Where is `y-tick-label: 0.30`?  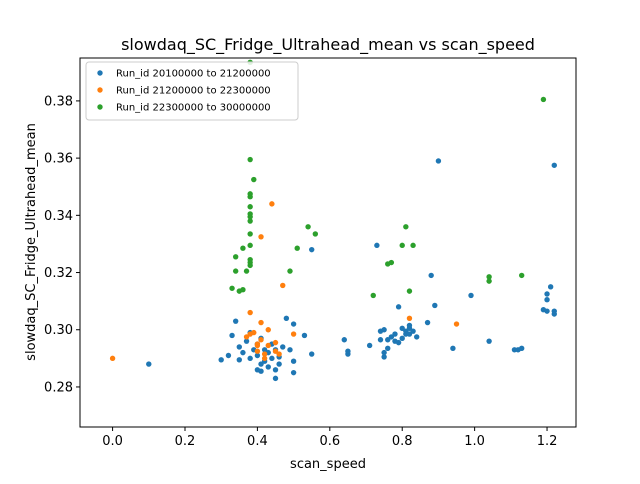 y-tick-label: 0.30 is located at coordinates (58, 330).